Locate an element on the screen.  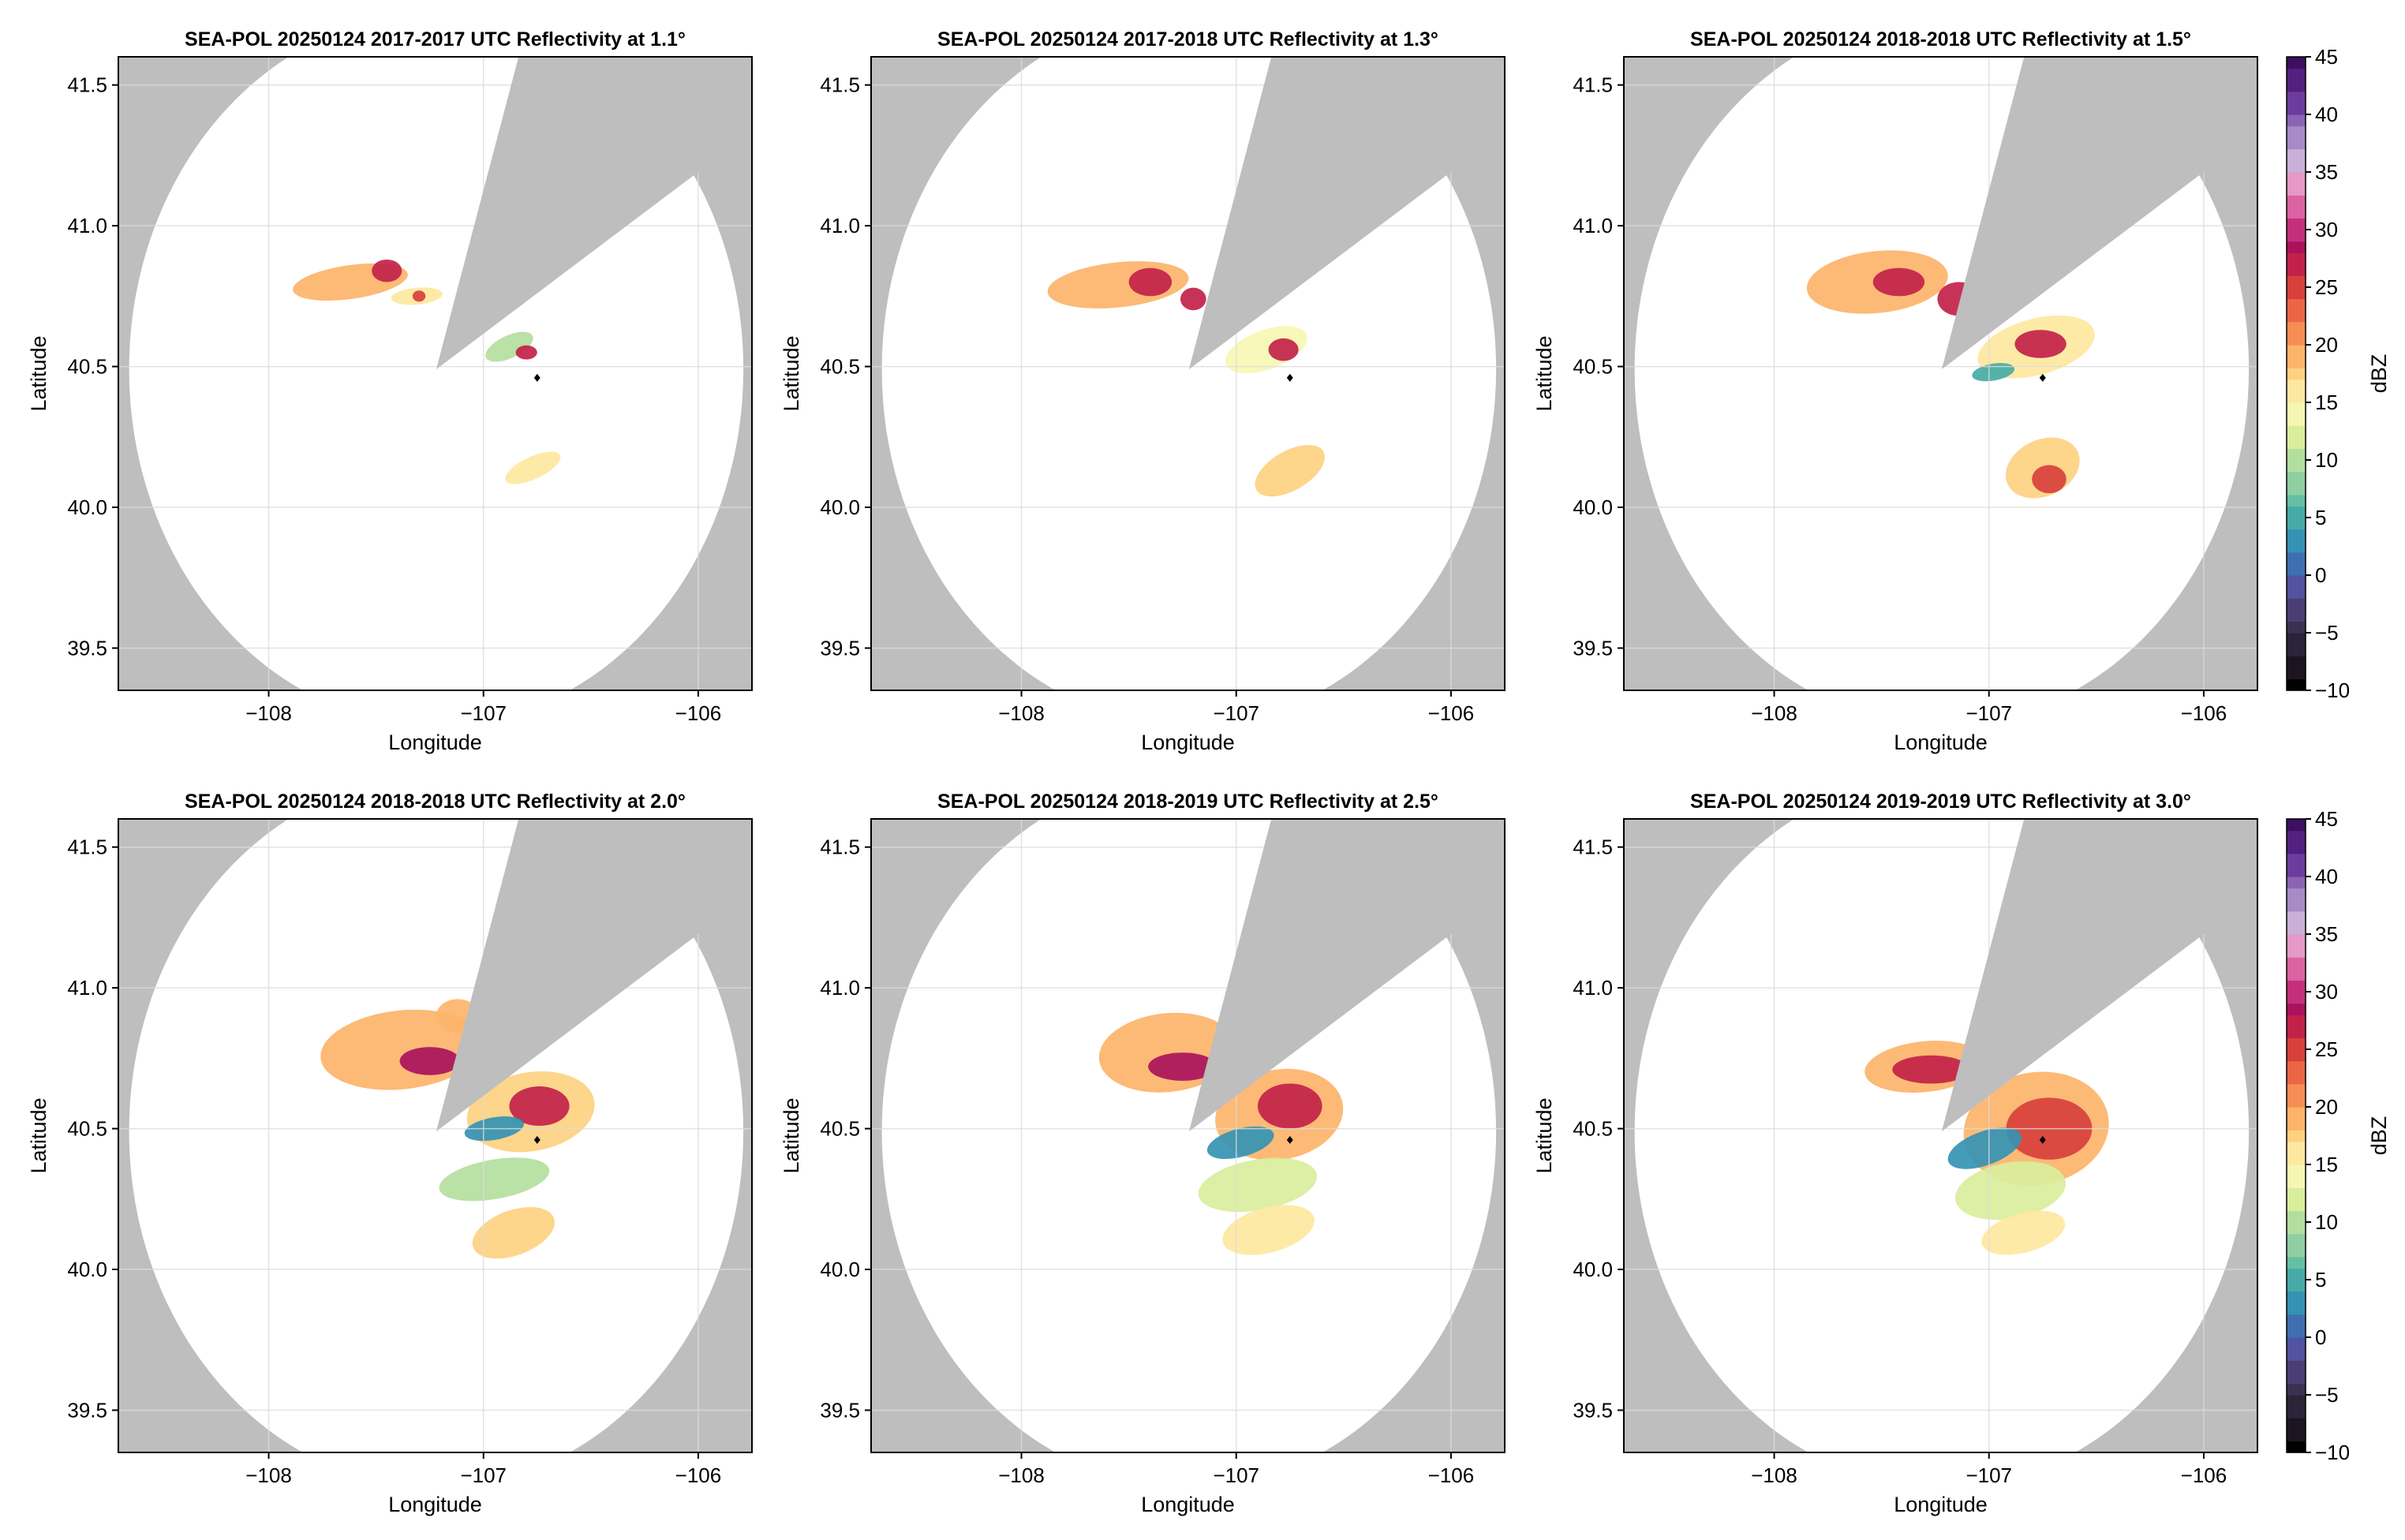
colorbar-tick-label: 0 is located at coordinates (2320, 575).